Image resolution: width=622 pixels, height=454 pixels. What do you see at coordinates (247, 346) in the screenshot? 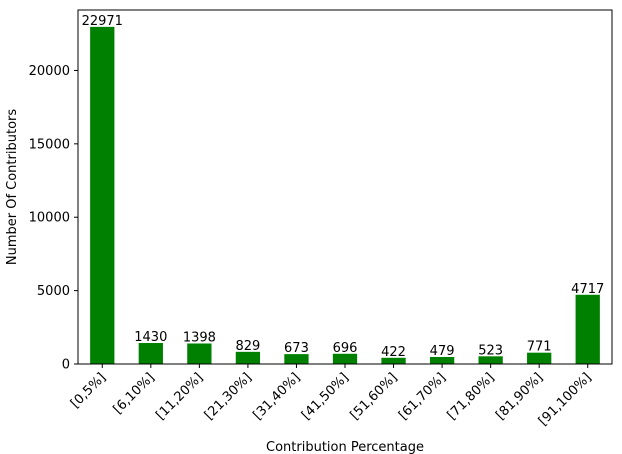
I see `data-label-3: 829` at bounding box center [247, 346].